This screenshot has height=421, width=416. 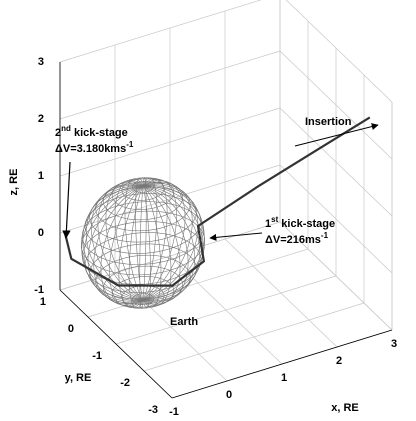 I want to click on y-tick-label: -1, so click(x=97, y=356).